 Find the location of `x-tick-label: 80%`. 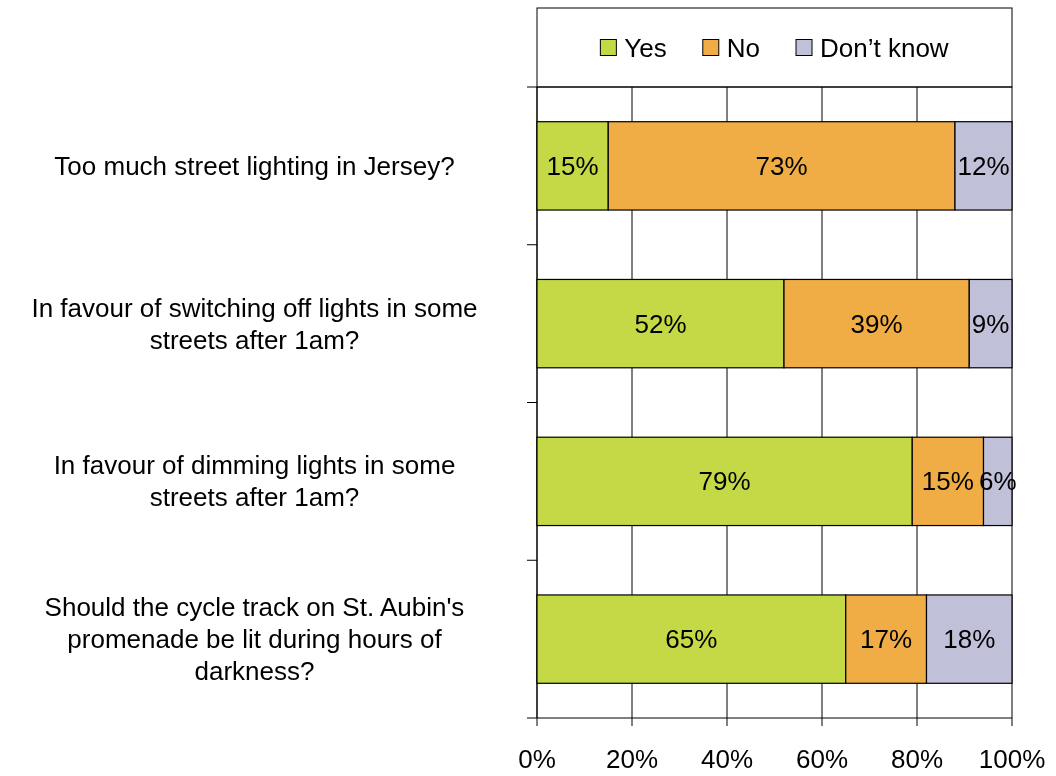

x-tick-label: 80% is located at coordinates (917, 759).